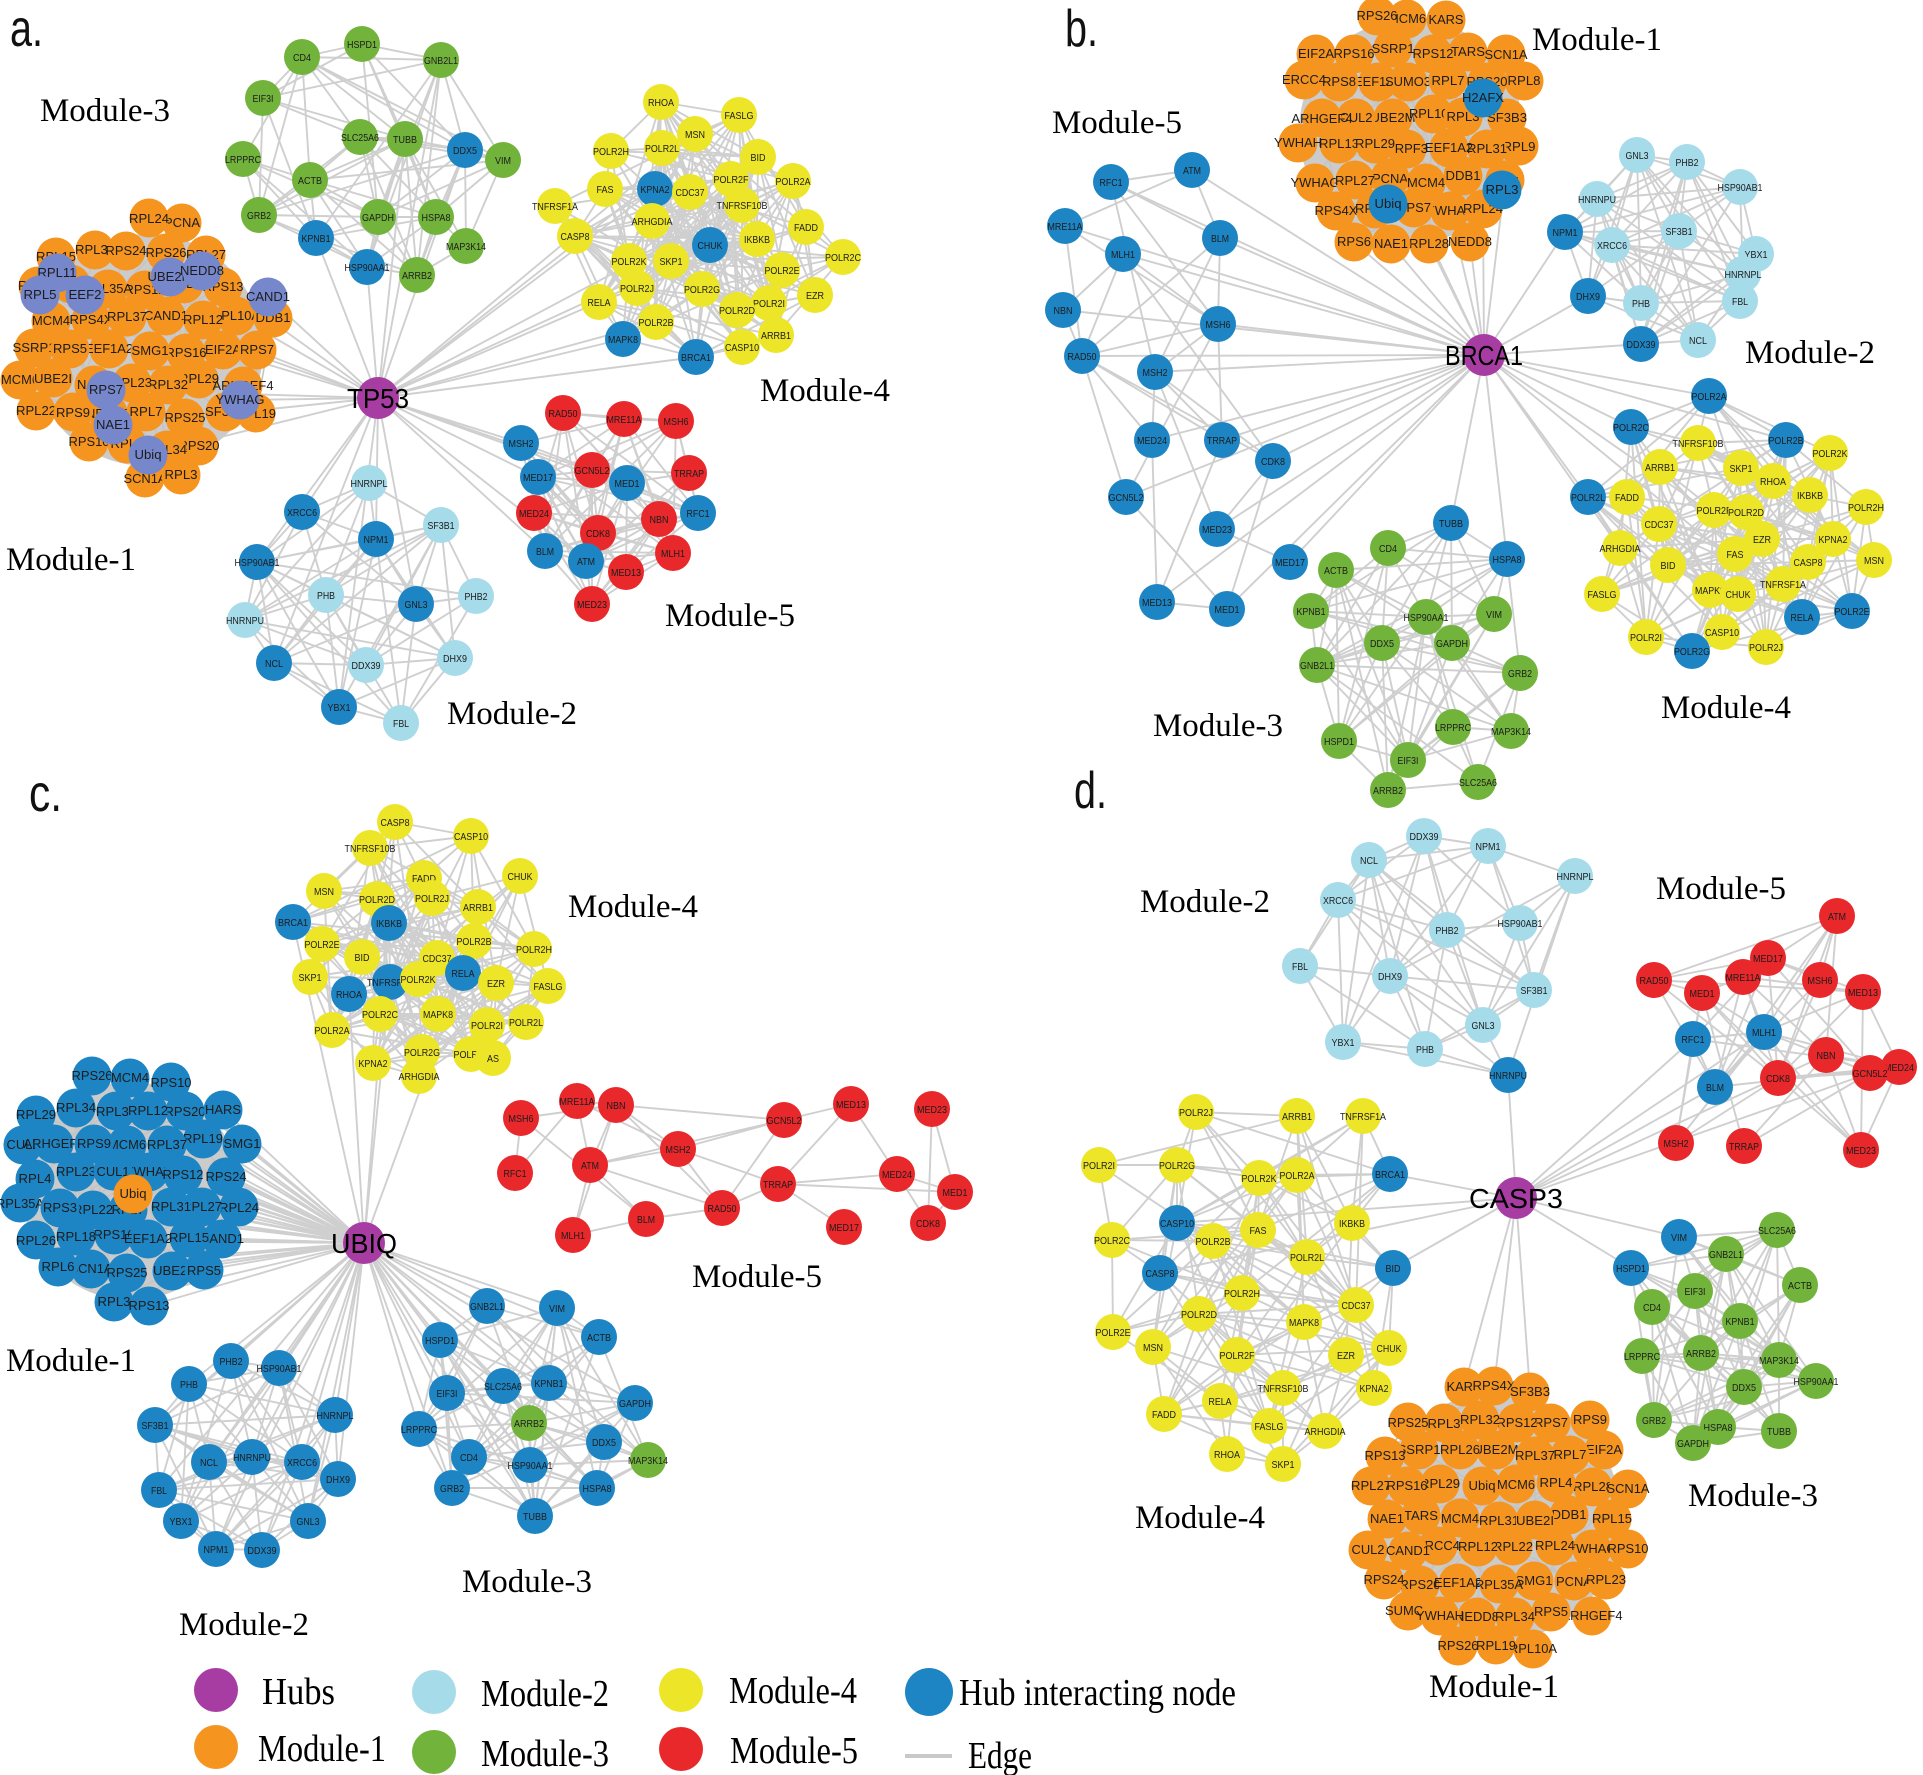 The image size is (1923, 1775). I want to click on svg-text: RPS5, so click(70, 348).